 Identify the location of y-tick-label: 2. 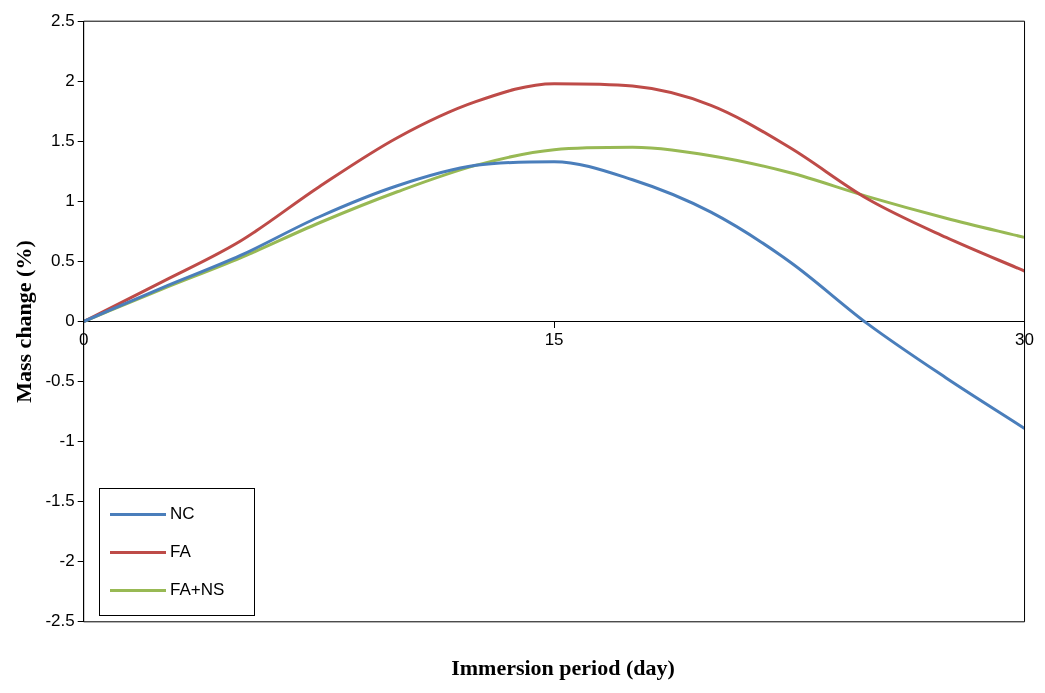
(70, 80).